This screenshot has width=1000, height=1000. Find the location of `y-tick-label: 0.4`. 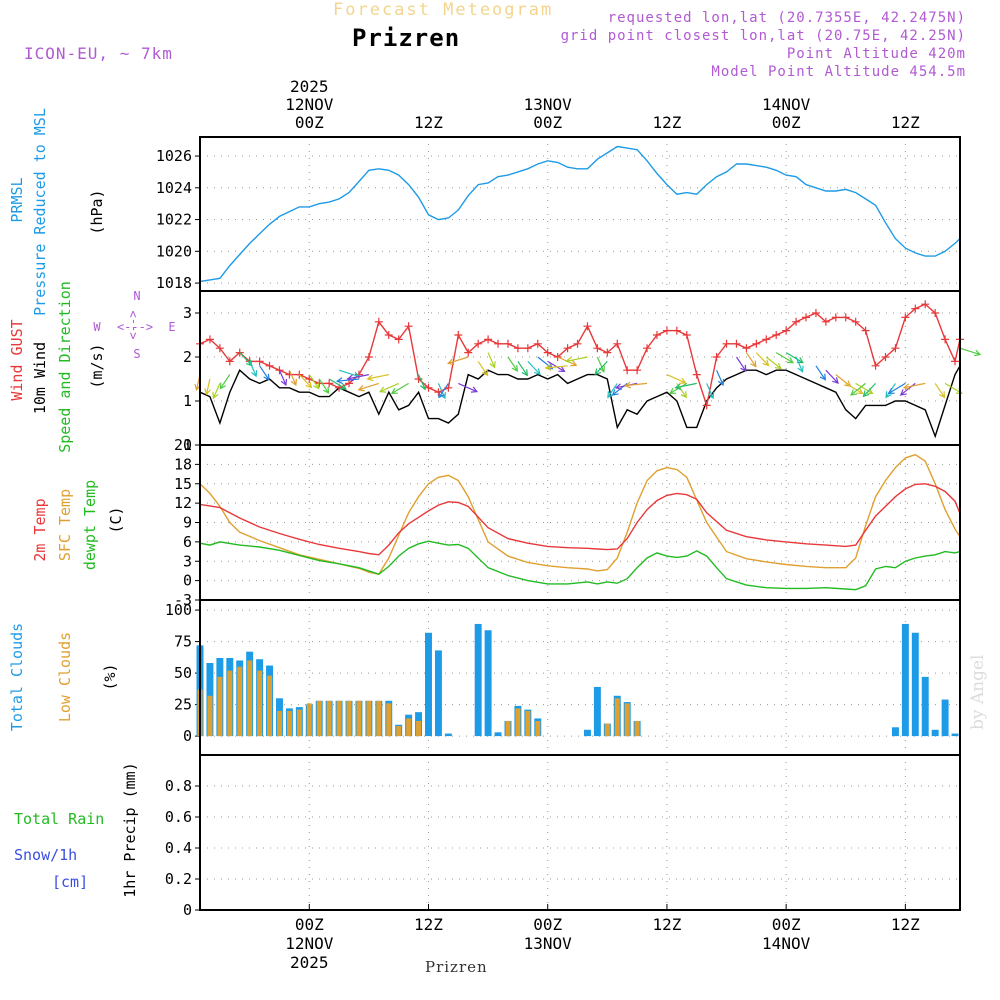

y-tick-label: 0.4 is located at coordinates (178, 848).